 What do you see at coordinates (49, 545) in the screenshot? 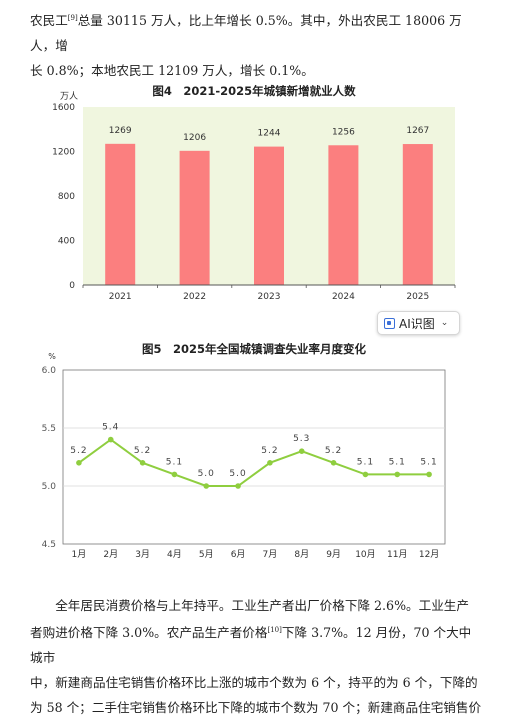
I see `y-tick-label: 4.5` at bounding box center [49, 545].